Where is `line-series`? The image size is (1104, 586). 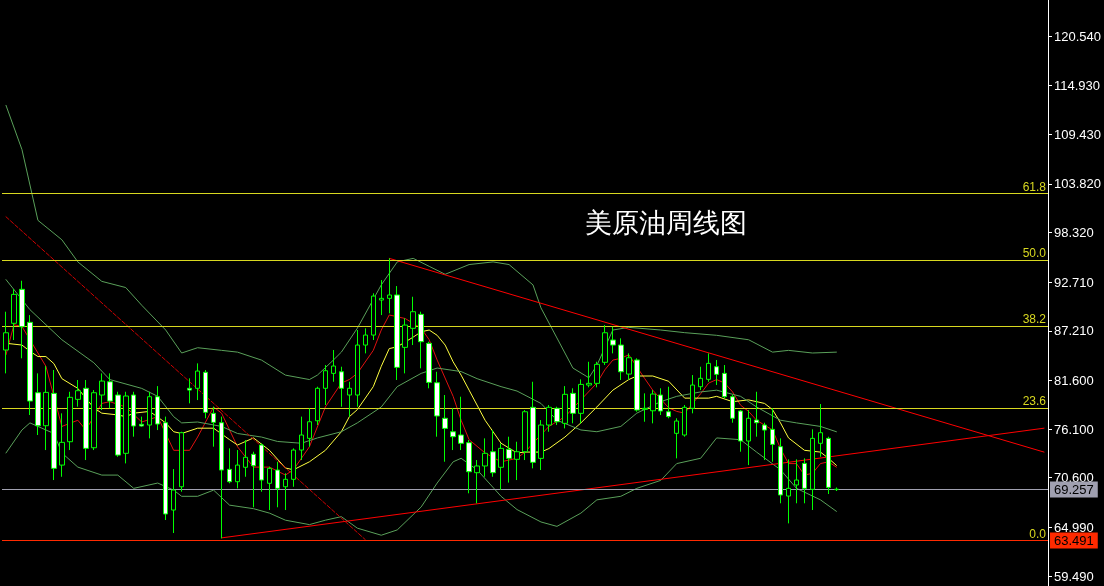 line-series is located at coordinates (421, 479).